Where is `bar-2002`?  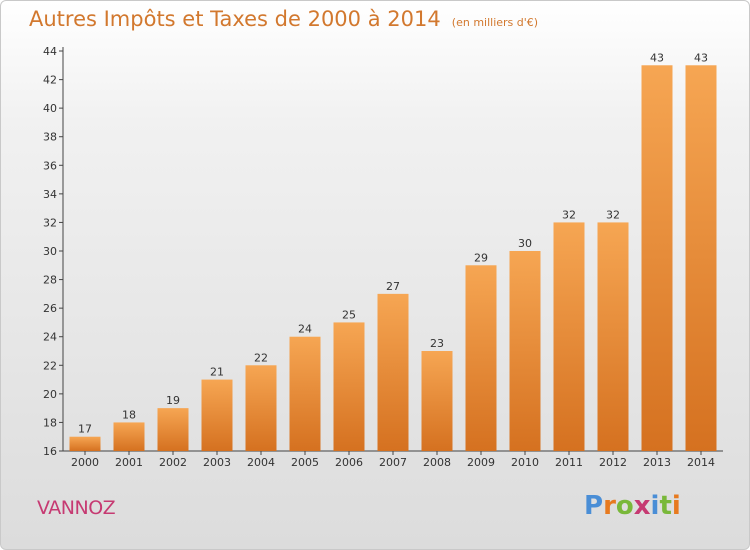
bar-2002 is located at coordinates (173, 429).